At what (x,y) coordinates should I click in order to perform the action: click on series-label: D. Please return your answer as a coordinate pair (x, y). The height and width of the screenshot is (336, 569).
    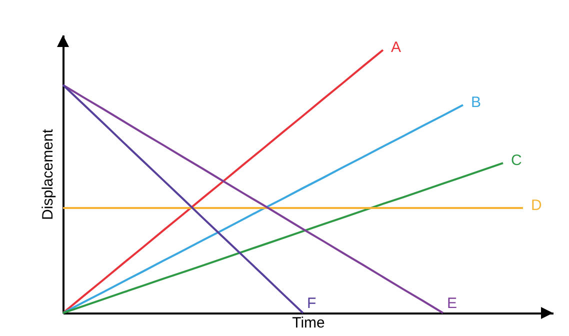
    Looking at the image, I should click on (536, 205).